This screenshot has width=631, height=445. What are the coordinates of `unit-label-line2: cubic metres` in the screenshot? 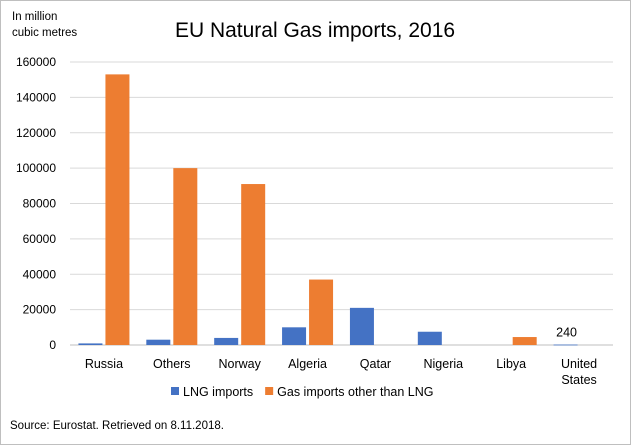 It's located at (44, 33).